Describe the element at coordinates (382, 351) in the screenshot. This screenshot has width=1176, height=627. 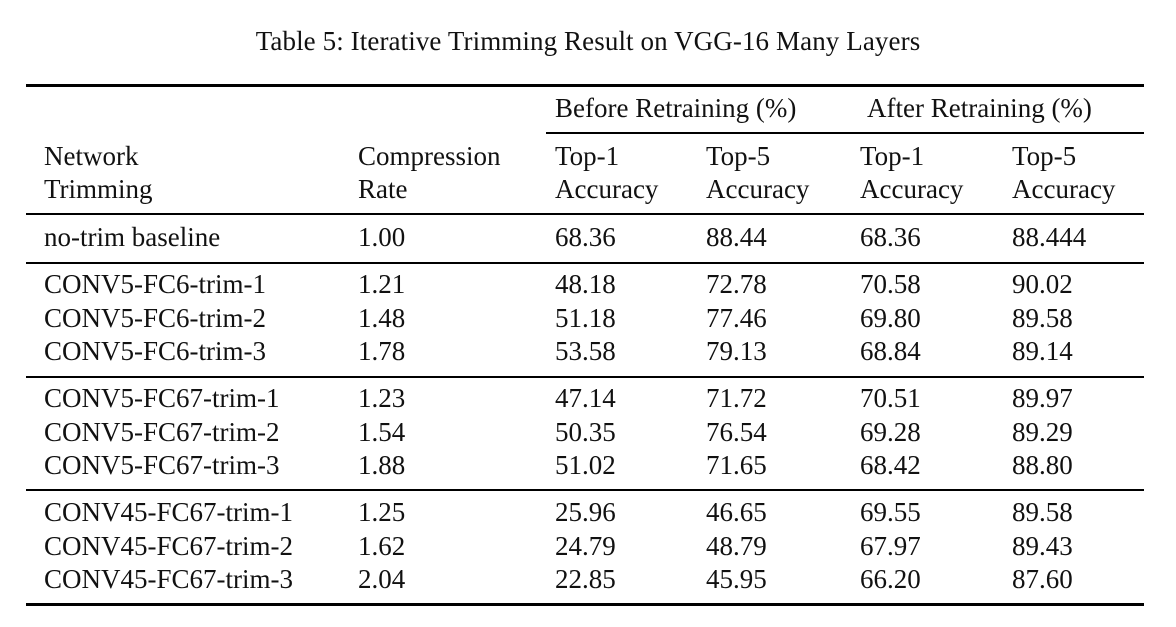
I see `cell-compression-rate: 1.78` at that location.